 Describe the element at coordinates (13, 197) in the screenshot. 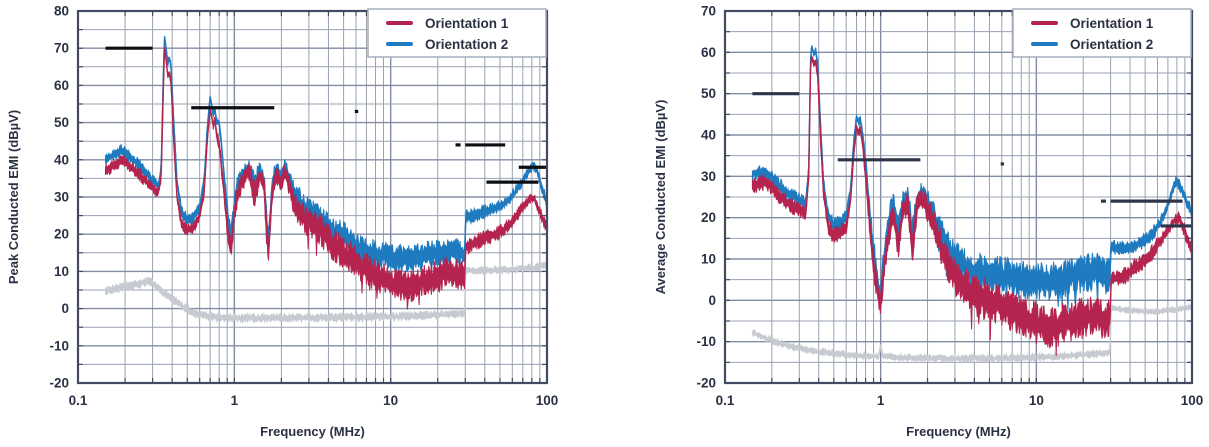

I see `y-axis-title: Peak Conducted EMI (dBµV)` at that location.